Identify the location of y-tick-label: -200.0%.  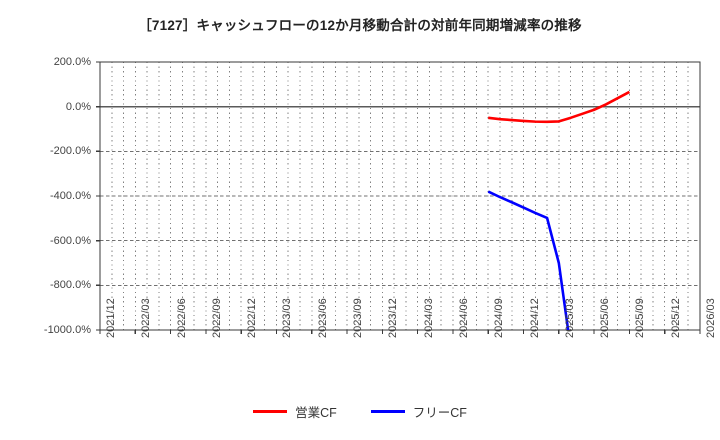
(70, 151).